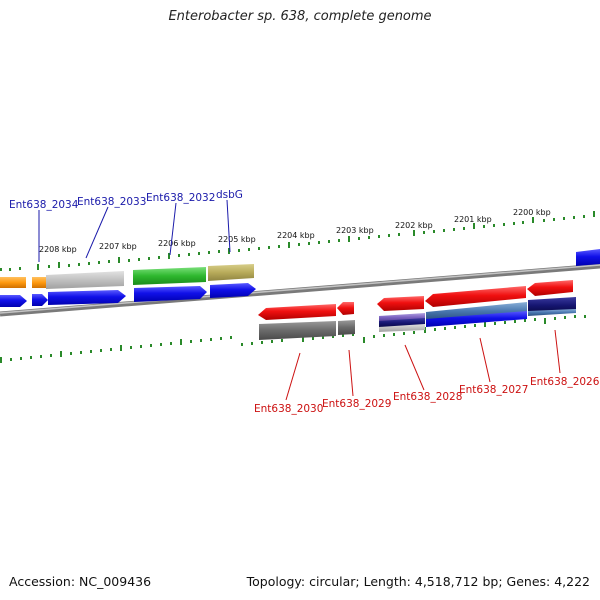  I want to click on reverse-strand-outer-genes, so click(417, 318).